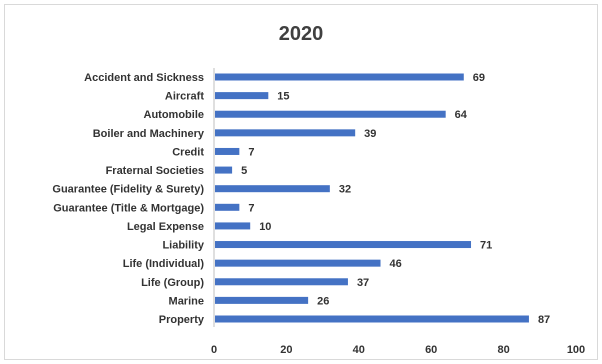 The width and height of the screenshot is (602, 364). I want to click on chart-title: 2020, so click(301, 34).